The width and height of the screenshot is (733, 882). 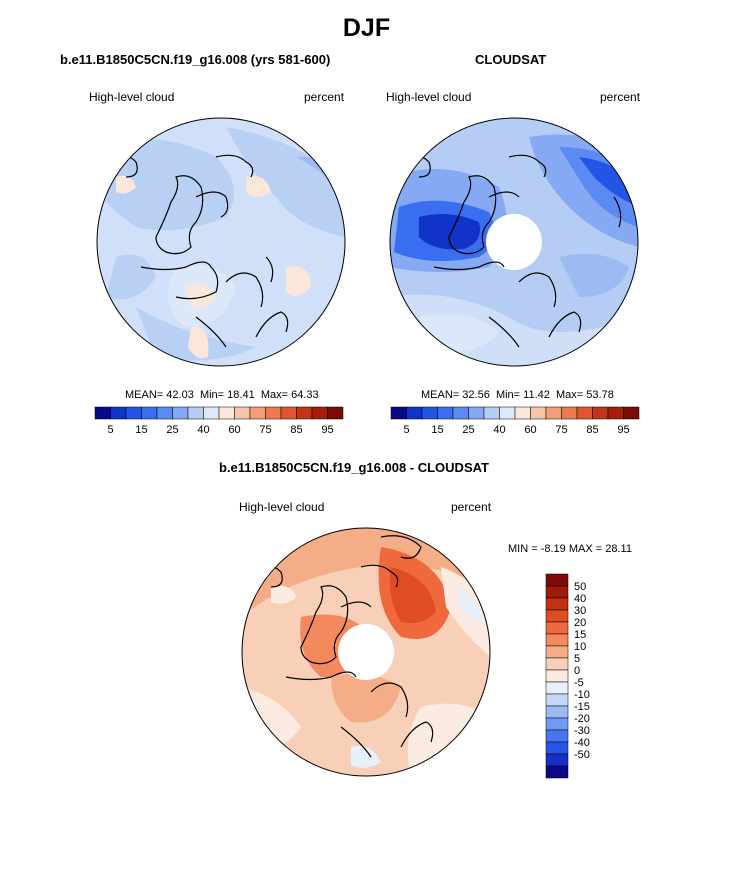 What do you see at coordinates (305, 395) in the screenshot?
I see `panel-model-max-value: 64.33` at bounding box center [305, 395].